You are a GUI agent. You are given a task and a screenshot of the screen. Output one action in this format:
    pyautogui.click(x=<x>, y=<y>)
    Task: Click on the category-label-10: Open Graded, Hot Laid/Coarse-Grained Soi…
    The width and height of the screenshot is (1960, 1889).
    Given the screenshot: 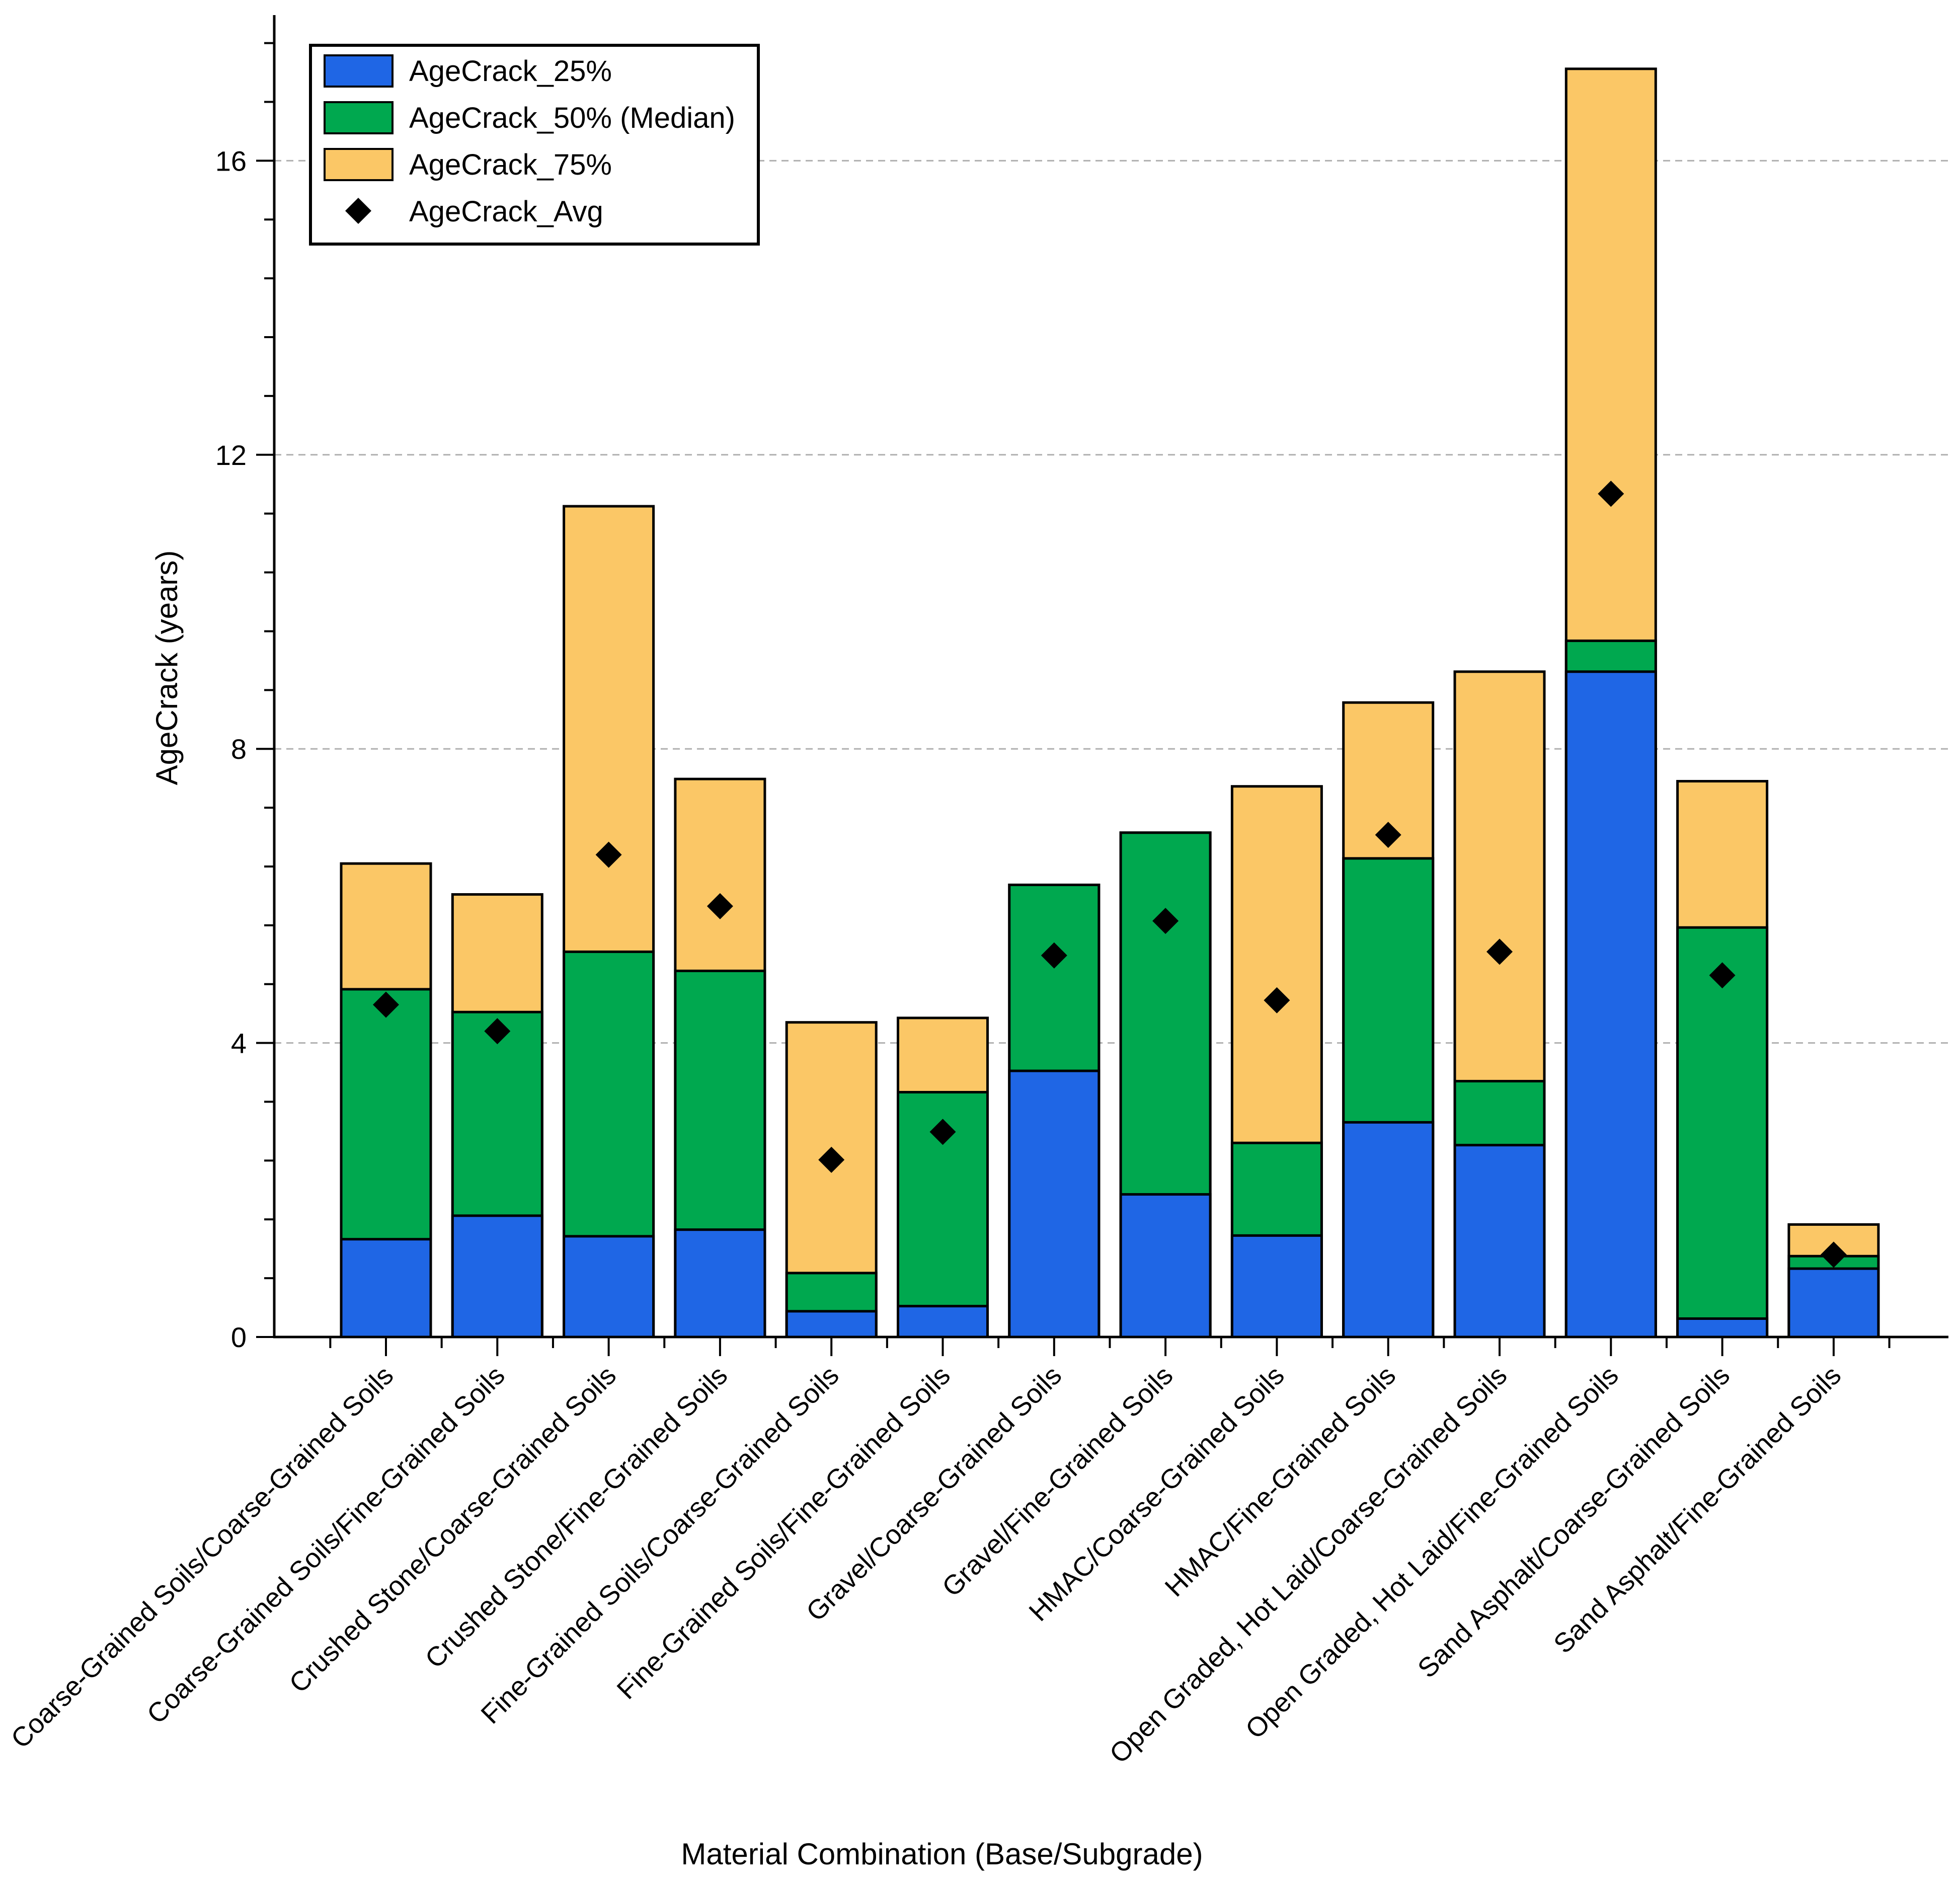 What is the action you would take?
    pyautogui.click(x=1308, y=1564)
    